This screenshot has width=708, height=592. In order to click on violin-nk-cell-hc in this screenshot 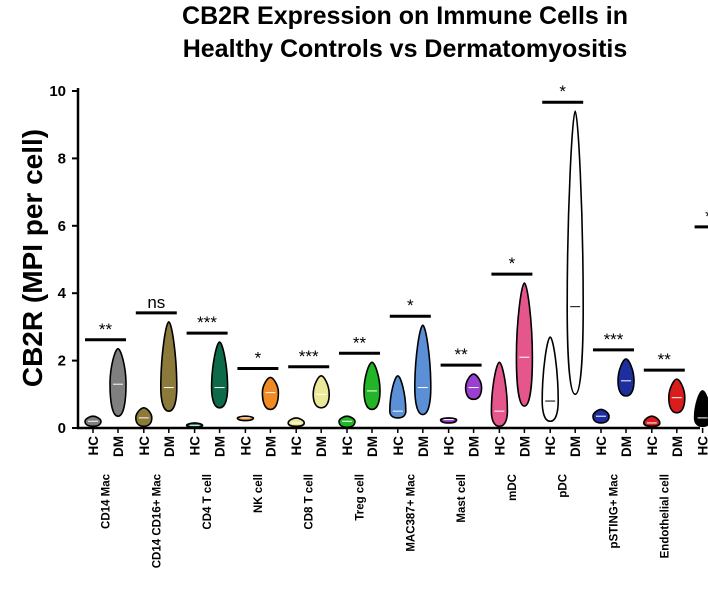, I will do `click(245, 418)`.